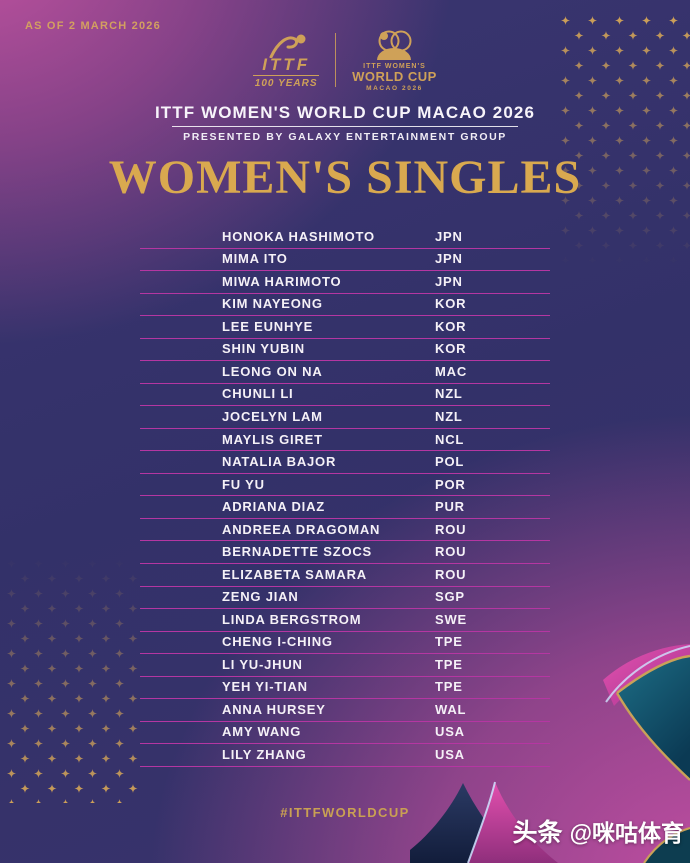 This screenshot has height=863, width=690. I want to click on player-noc: PUR, so click(450, 507).